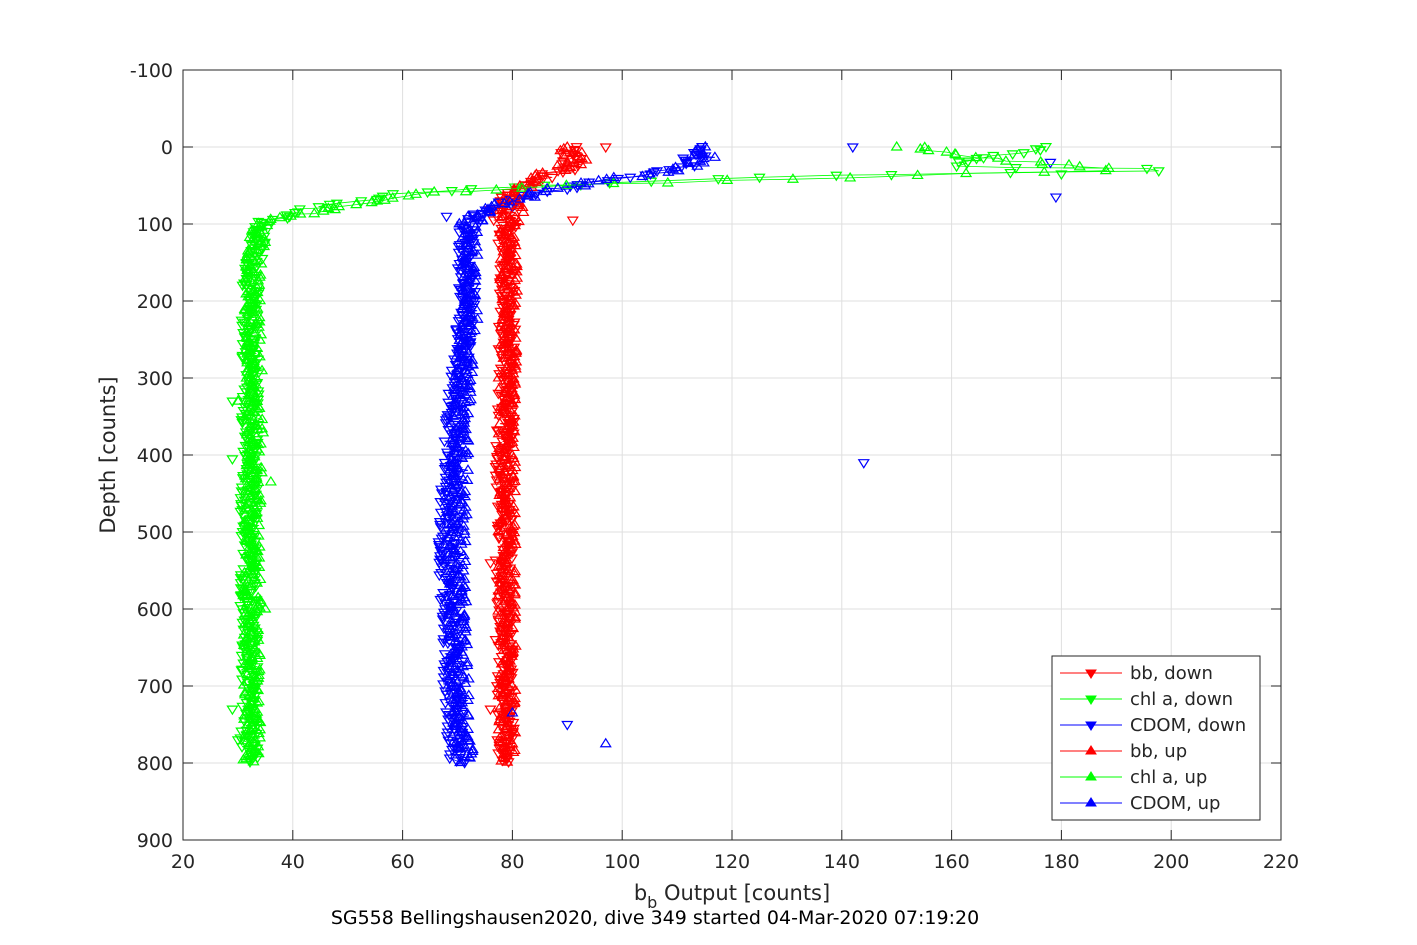  Describe the element at coordinates (1281, 862) in the screenshot. I see `x-tick-label: 220` at that location.